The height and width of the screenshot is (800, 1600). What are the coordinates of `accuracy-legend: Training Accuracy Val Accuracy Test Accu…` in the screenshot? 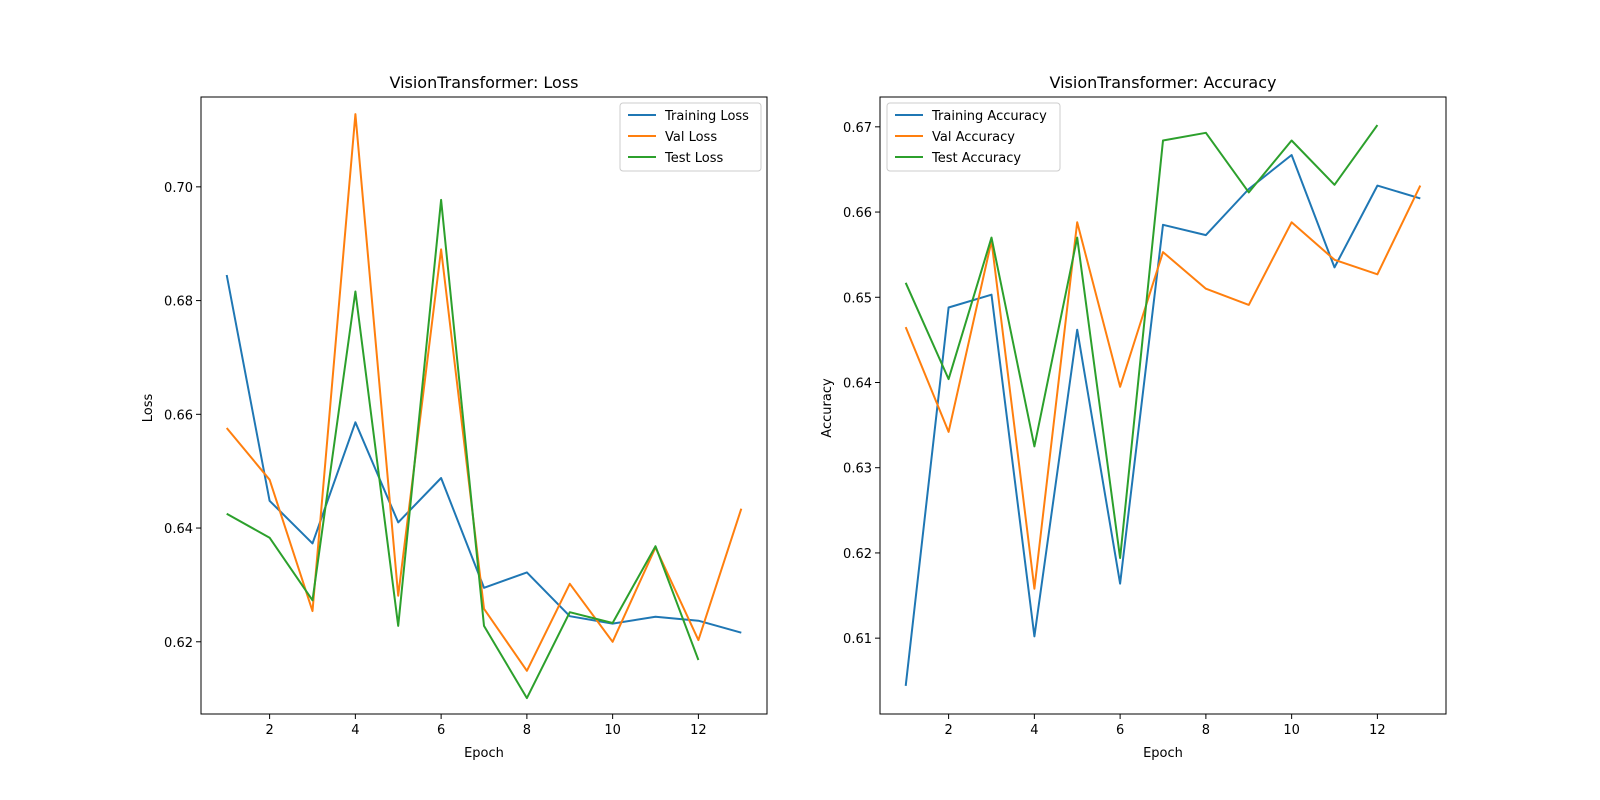 It's located at (973, 137).